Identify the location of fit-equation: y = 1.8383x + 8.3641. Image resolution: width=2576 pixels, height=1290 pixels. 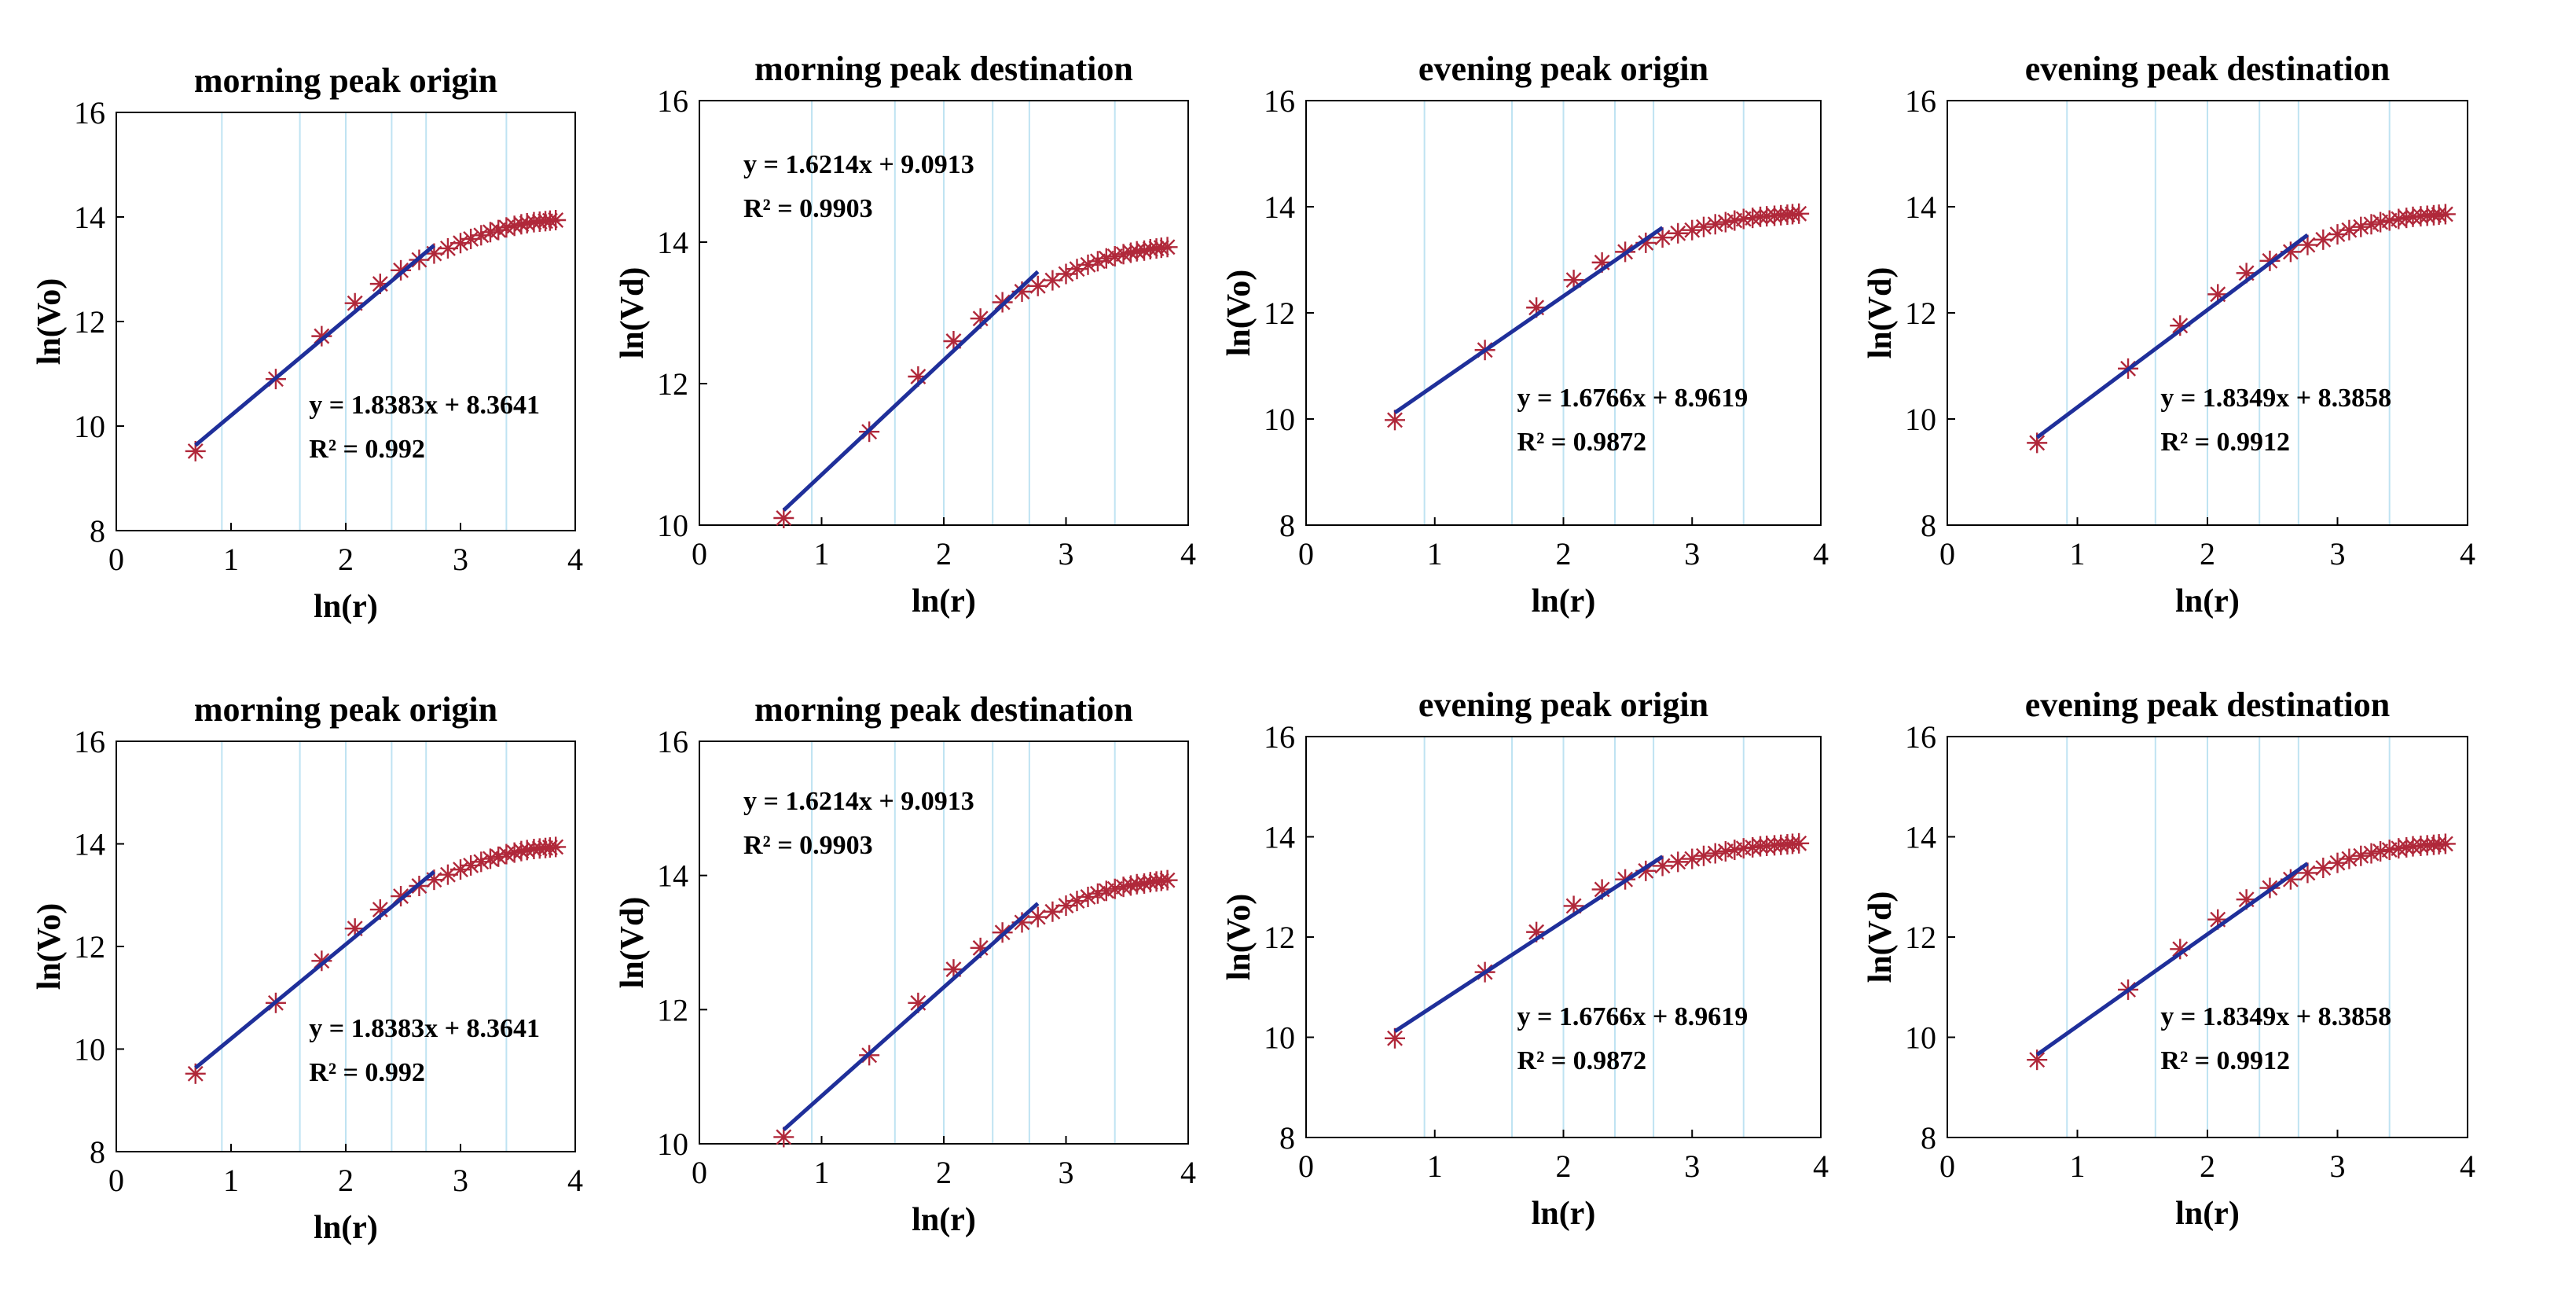
(425, 405).